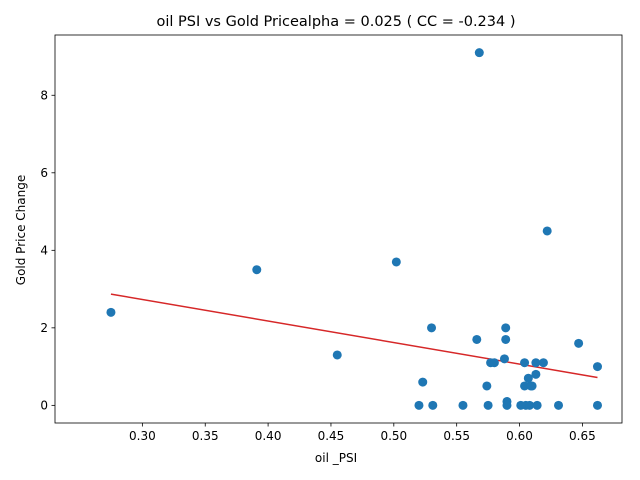 This screenshot has height=480, width=640. I want to click on y-axis-label: Gold Price Change, so click(21, 230).